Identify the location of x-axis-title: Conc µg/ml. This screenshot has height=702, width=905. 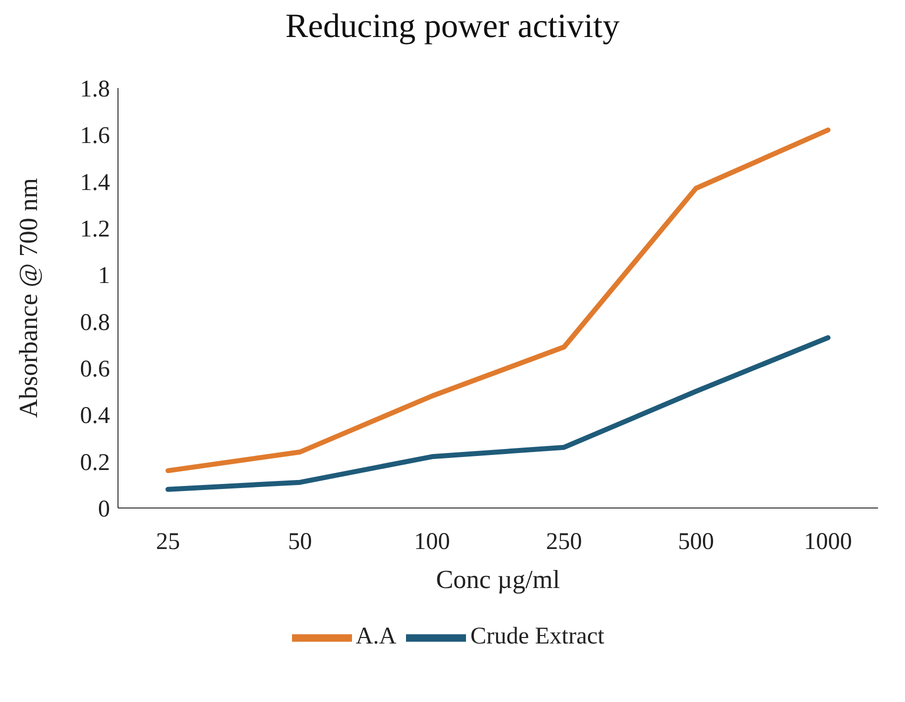
(498, 579).